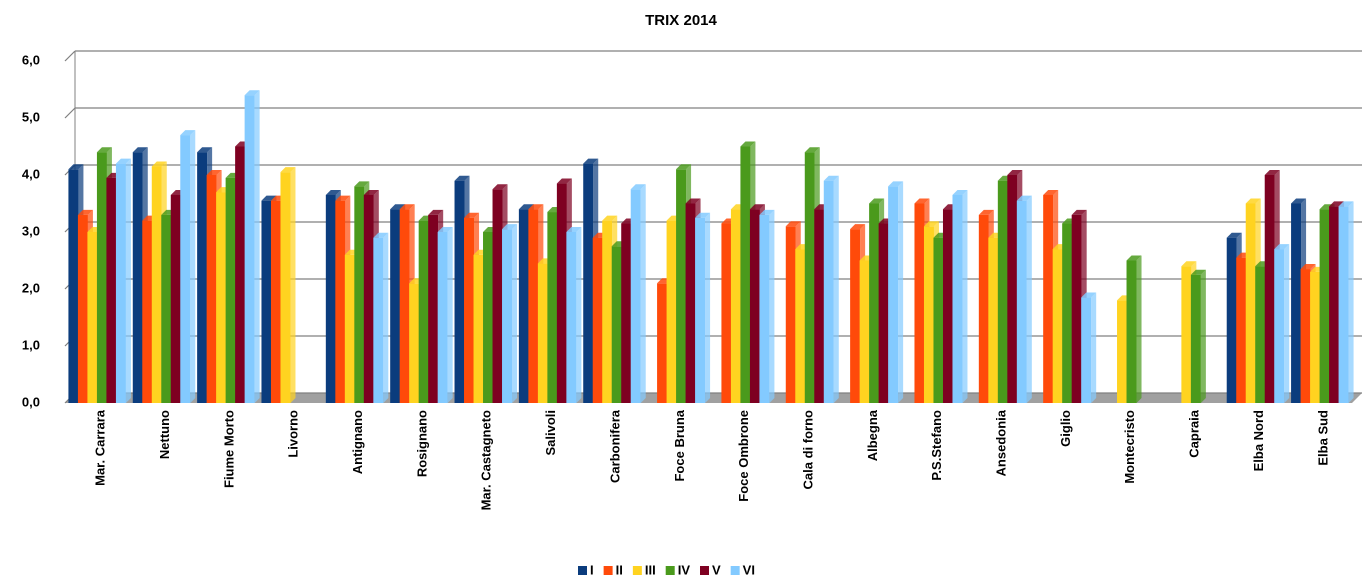 The image size is (1362, 577). What do you see at coordinates (650, 569) in the screenshot?
I see `legend-label: III` at bounding box center [650, 569].